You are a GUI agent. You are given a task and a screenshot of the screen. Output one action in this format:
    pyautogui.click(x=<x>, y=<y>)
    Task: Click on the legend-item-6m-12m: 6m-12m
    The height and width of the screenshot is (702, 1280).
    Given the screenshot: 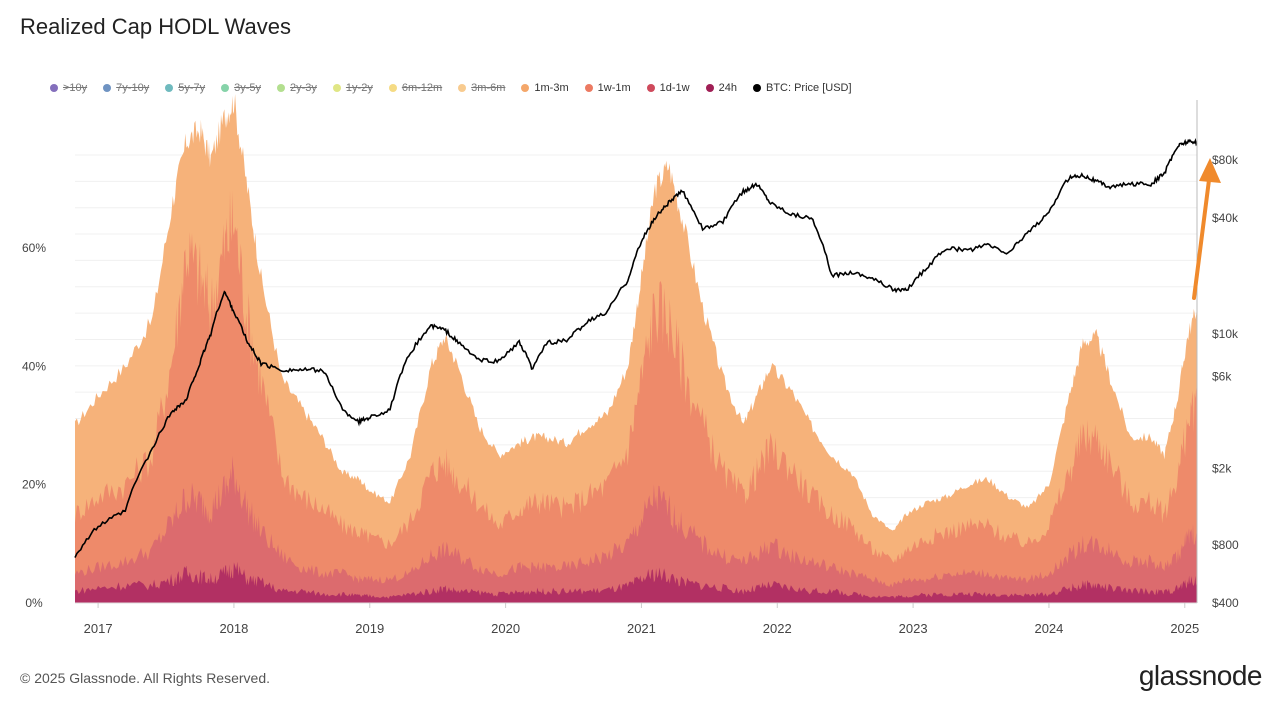 What is the action you would take?
    pyautogui.click(x=415, y=88)
    